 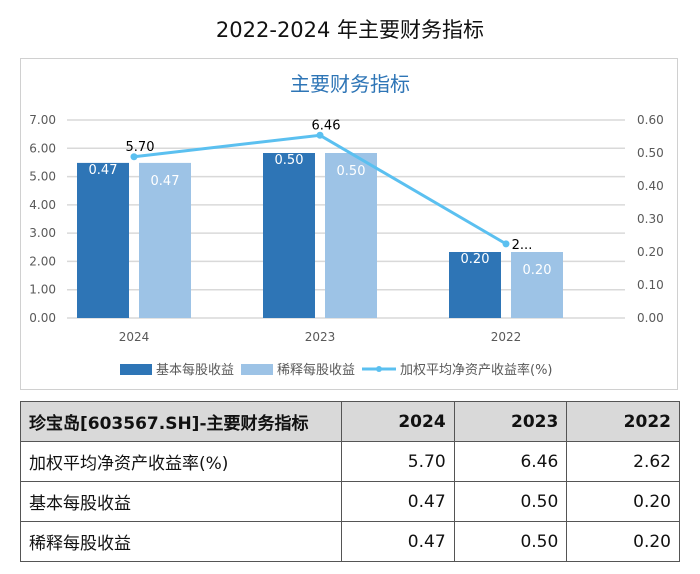 I want to click on header-cell: 2024, so click(x=398, y=421).